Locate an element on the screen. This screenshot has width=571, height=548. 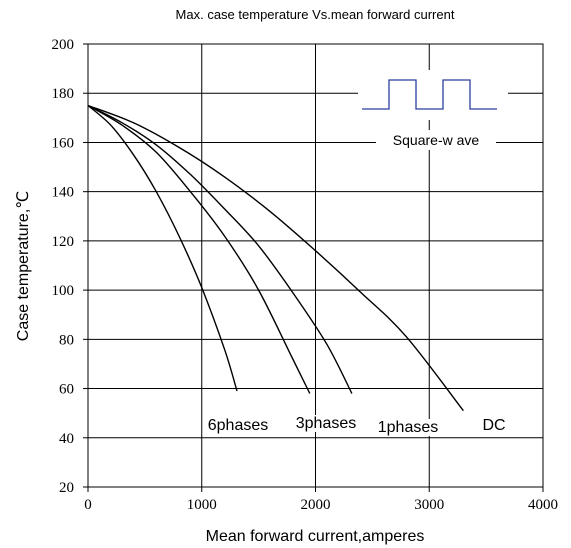
x-tick-label: 2000 is located at coordinates (316, 505).